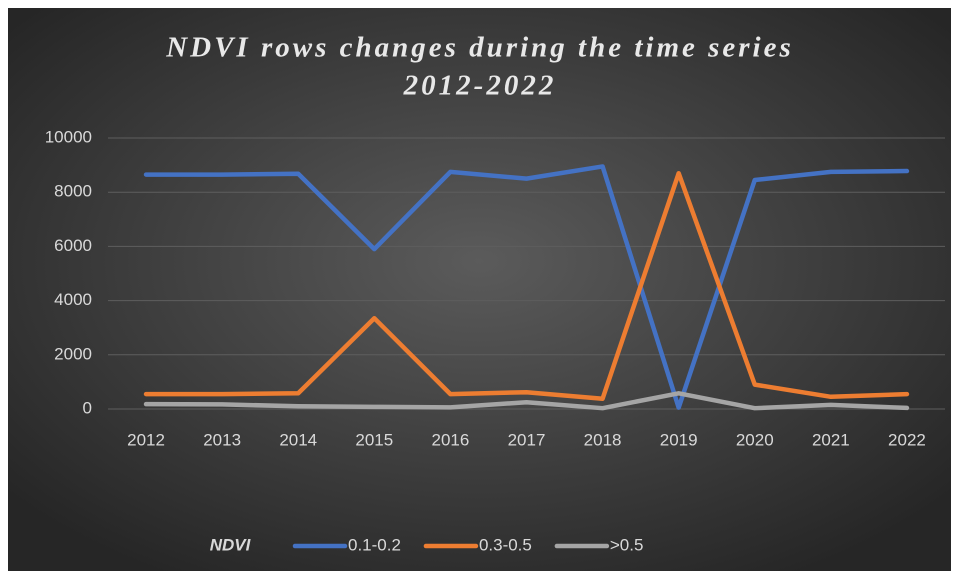 The width and height of the screenshot is (959, 579). What do you see at coordinates (450, 439) in the screenshot?
I see `x-tick-label: 2016` at bounding box center [450, 439].